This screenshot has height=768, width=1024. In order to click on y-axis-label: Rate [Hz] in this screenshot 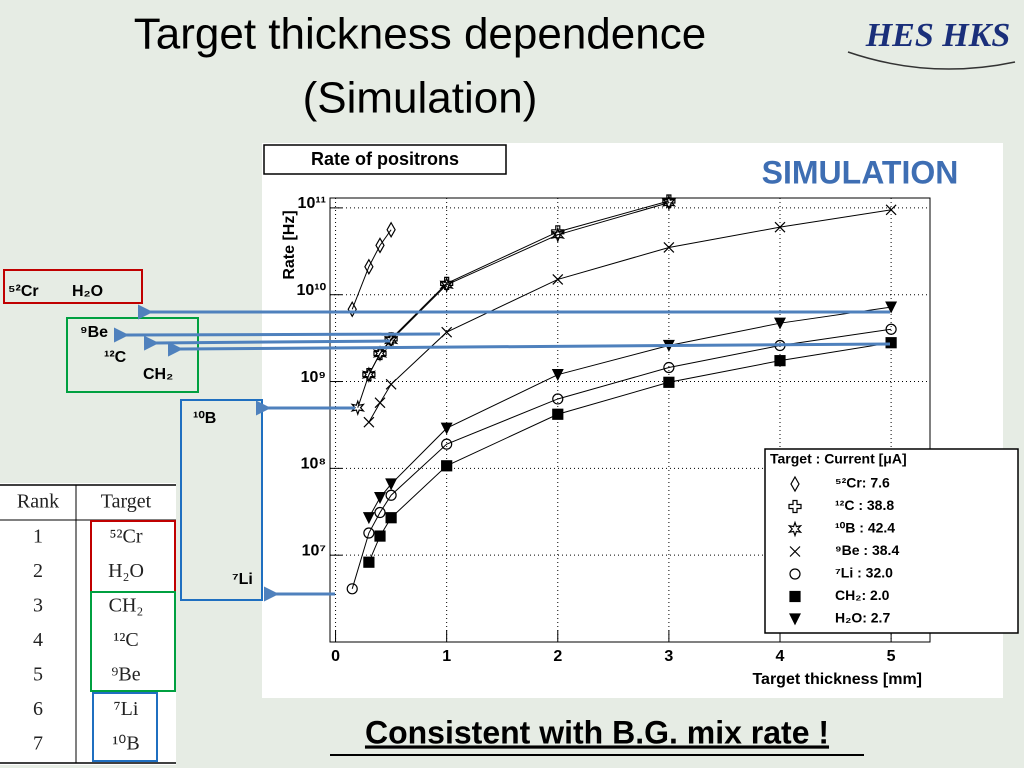, I will do `click(289, 244)`.